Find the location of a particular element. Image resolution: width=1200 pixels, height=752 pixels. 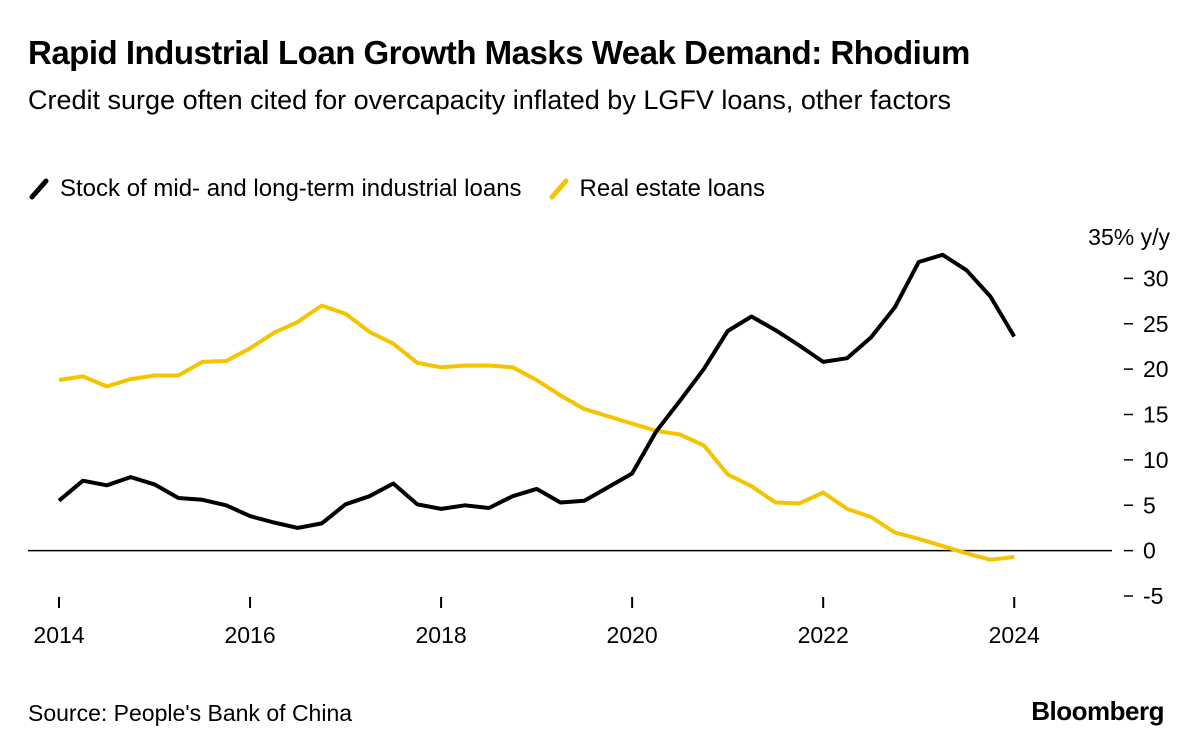

legend-swatch-industrial-icon is located at coordinates (39, 189).